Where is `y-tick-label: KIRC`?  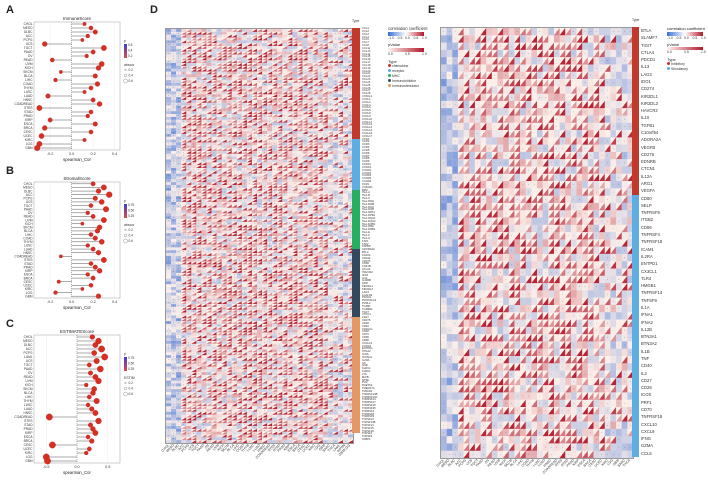
y-tick-label: KIRC is located at coordinates (29, 289).